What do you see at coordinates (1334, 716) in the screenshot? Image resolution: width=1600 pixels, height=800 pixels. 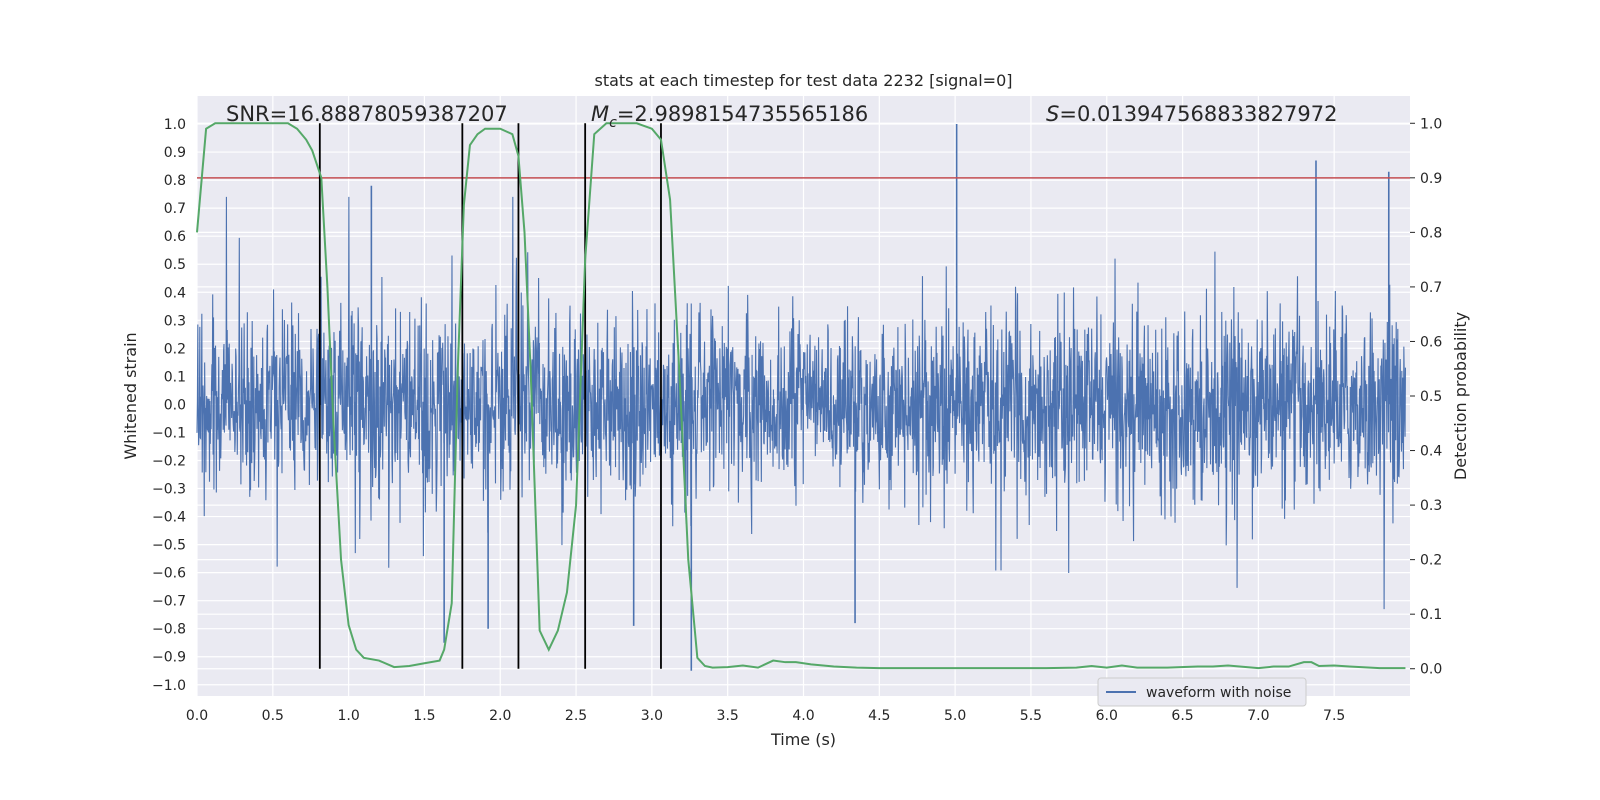 I see `x-tick-label: 7.5` at bounding box center [1334, 716].